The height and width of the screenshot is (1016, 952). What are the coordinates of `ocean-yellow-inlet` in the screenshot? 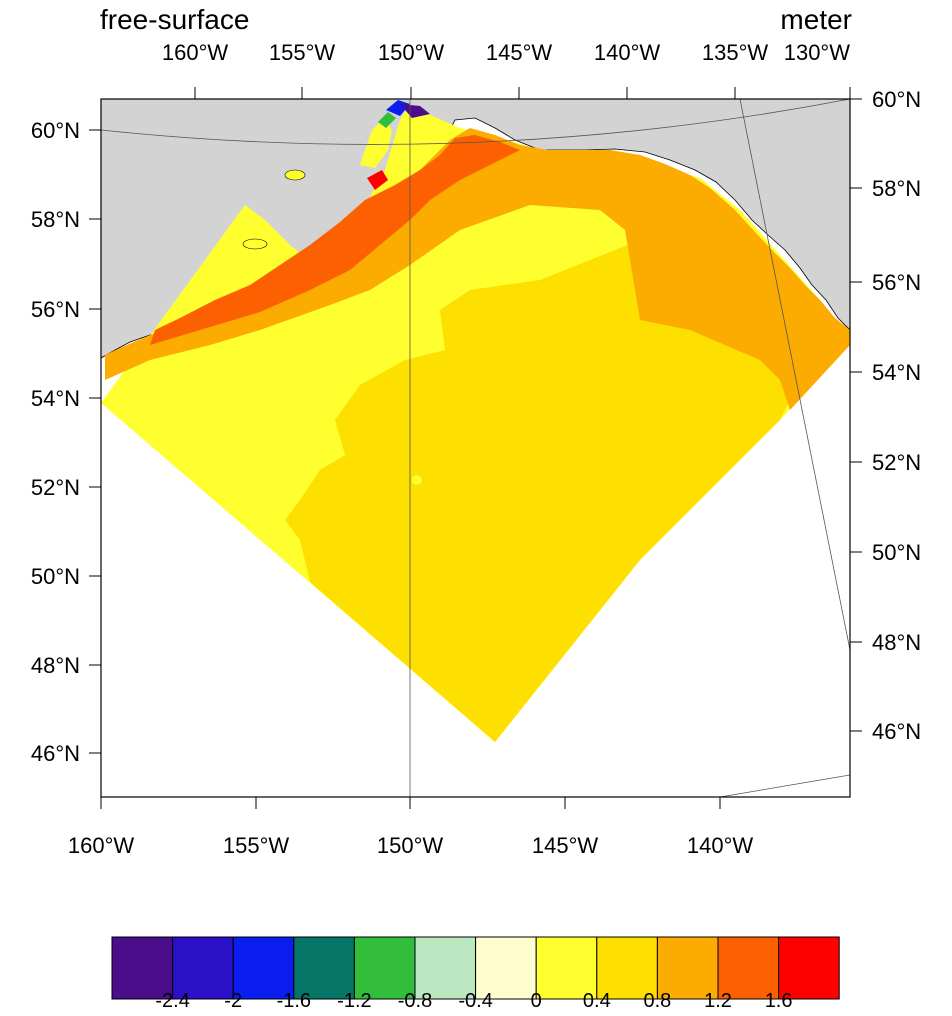 It's located at (376, 143).